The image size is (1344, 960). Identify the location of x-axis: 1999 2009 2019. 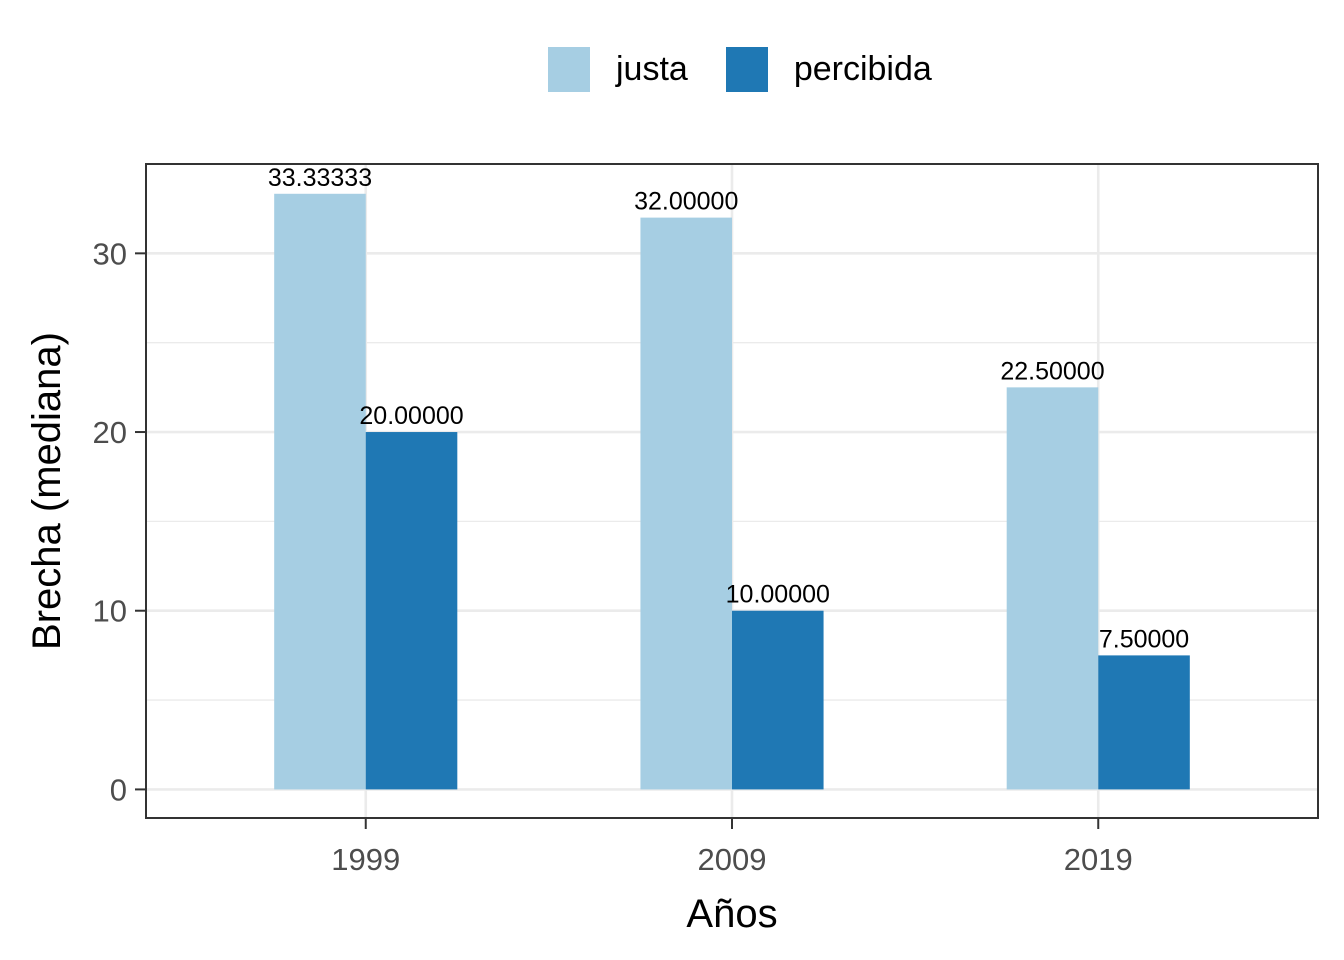
(732, 847).